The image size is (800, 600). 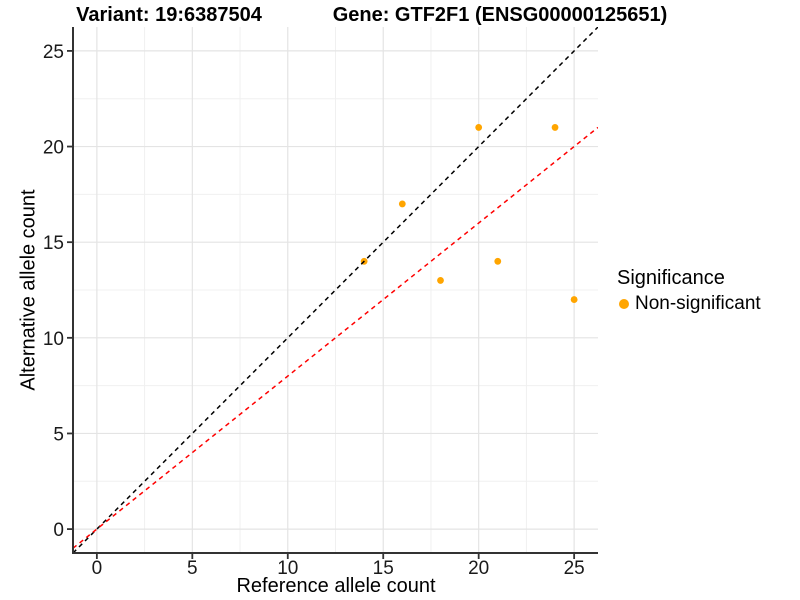 What do you see at coordinates (689, 291) in the screenshot?
I see `legend: Significance Non-significant` at bounding box center [689, 291].